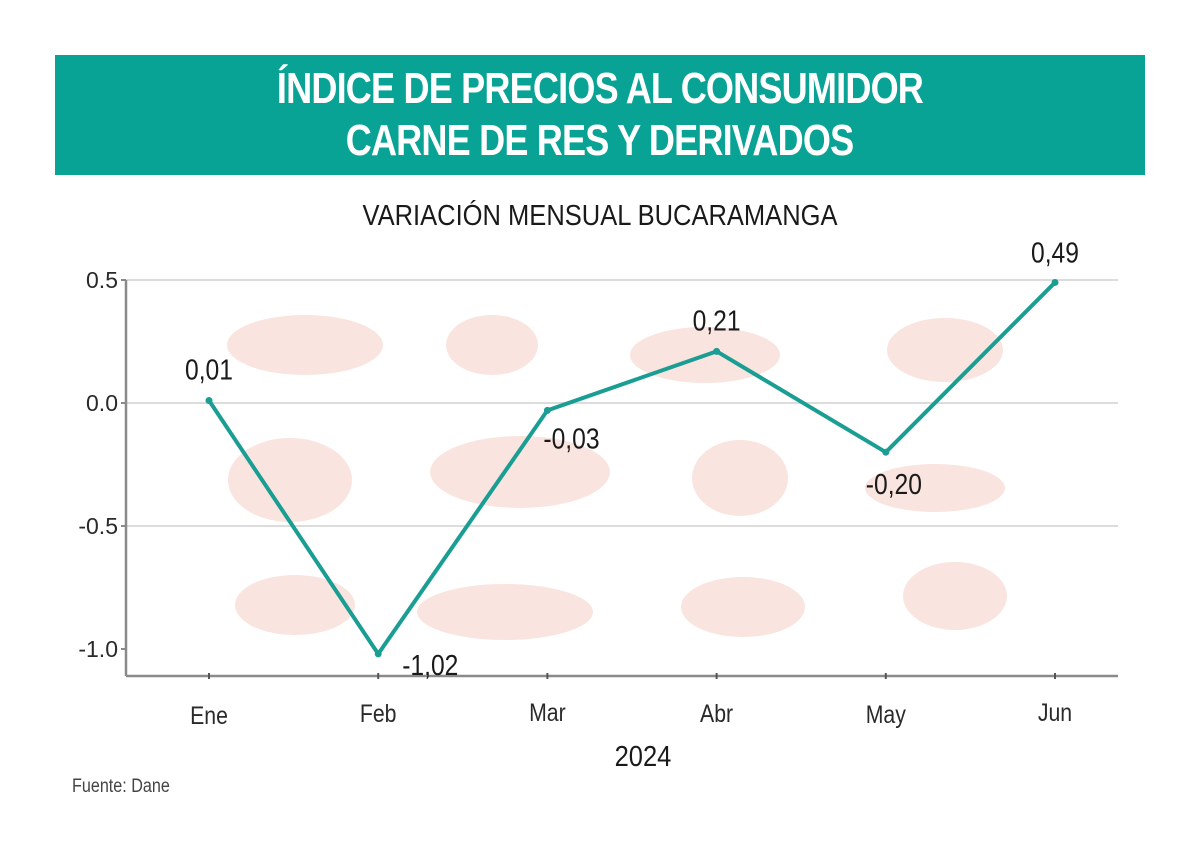 The width and height of the screenshot is (1200, 861). Describe the element at coordinates (631, 701) in the screenshot. I see `x-axis-ticks: Ene Feb Mar Abr May Jun` at that location.